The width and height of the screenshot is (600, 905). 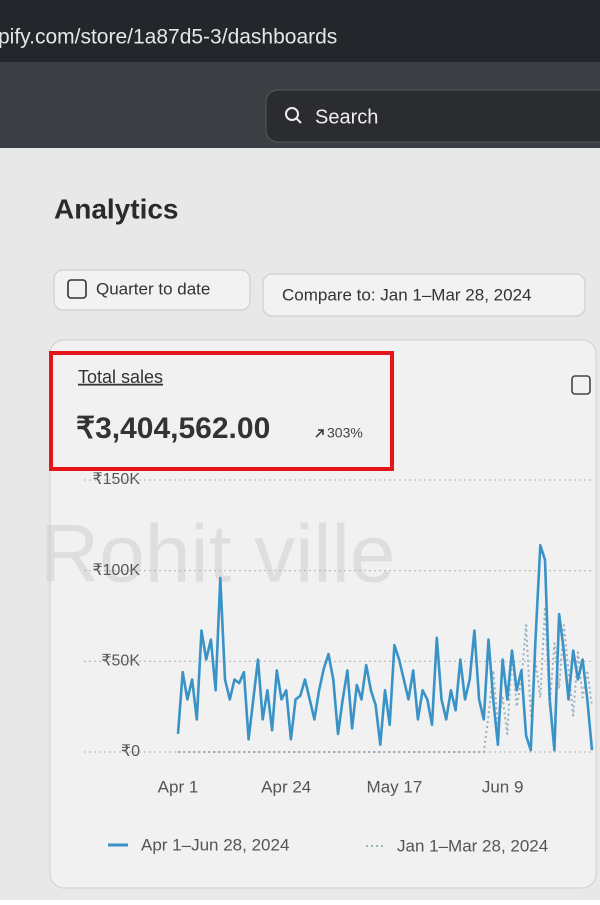 I want to click on date-button, so click(x=152, y=290).